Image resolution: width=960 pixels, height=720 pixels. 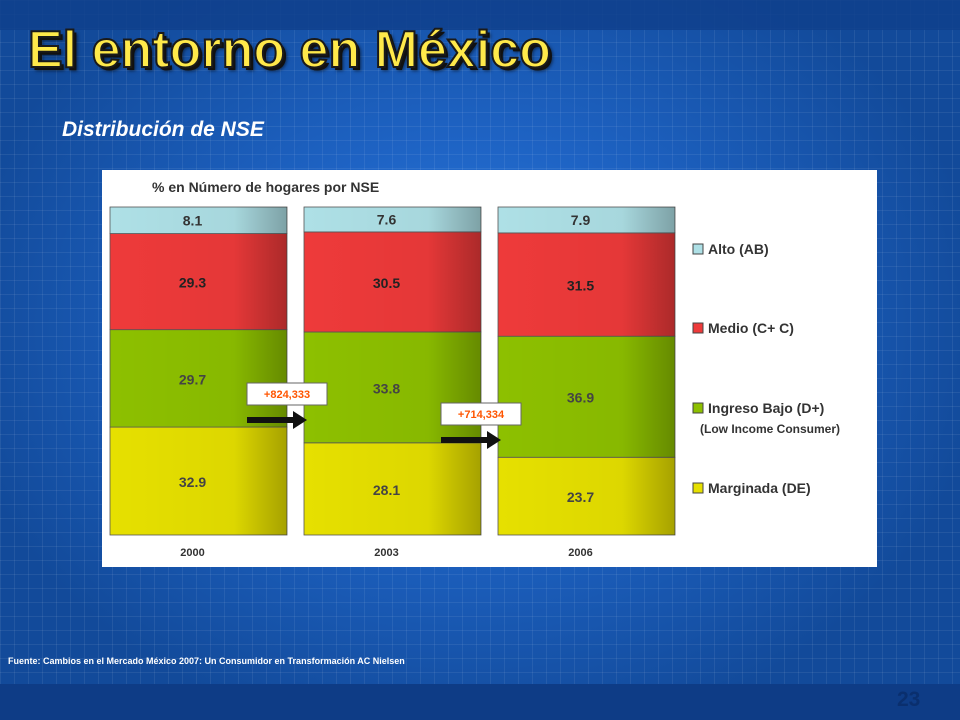 What do you see at coordinates (698, 328) in the screenshot?
I see `legend-swatch-medio-c-c` at bounding box center [698, 328].